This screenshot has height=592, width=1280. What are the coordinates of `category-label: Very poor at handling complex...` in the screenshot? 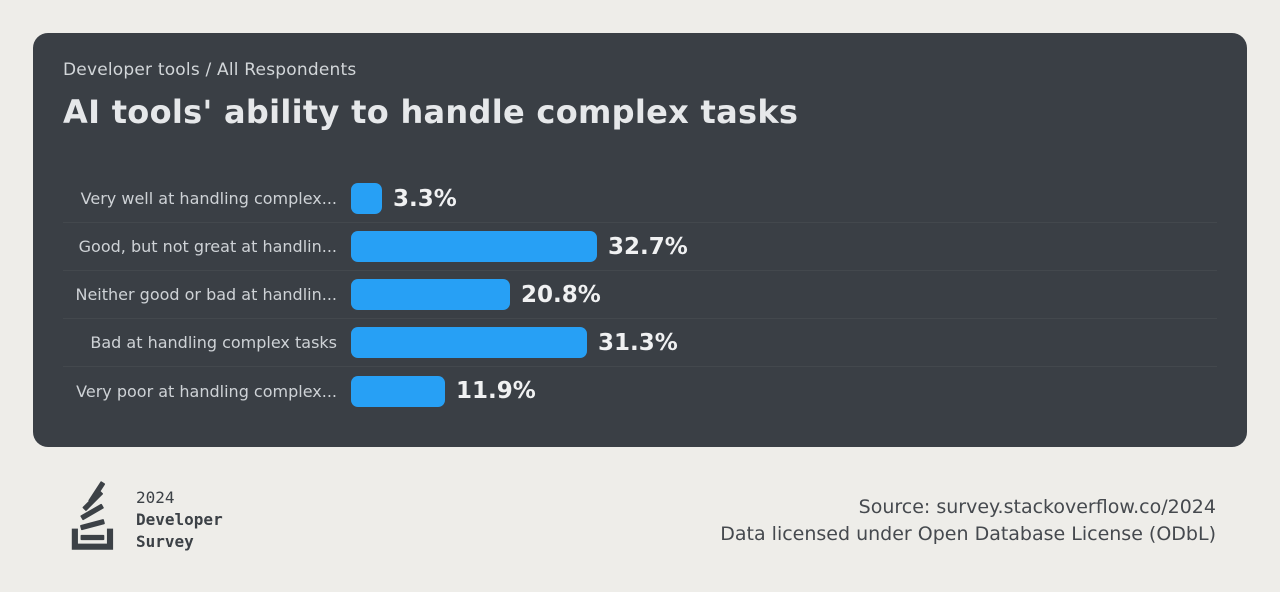 It's located at (206, 391).